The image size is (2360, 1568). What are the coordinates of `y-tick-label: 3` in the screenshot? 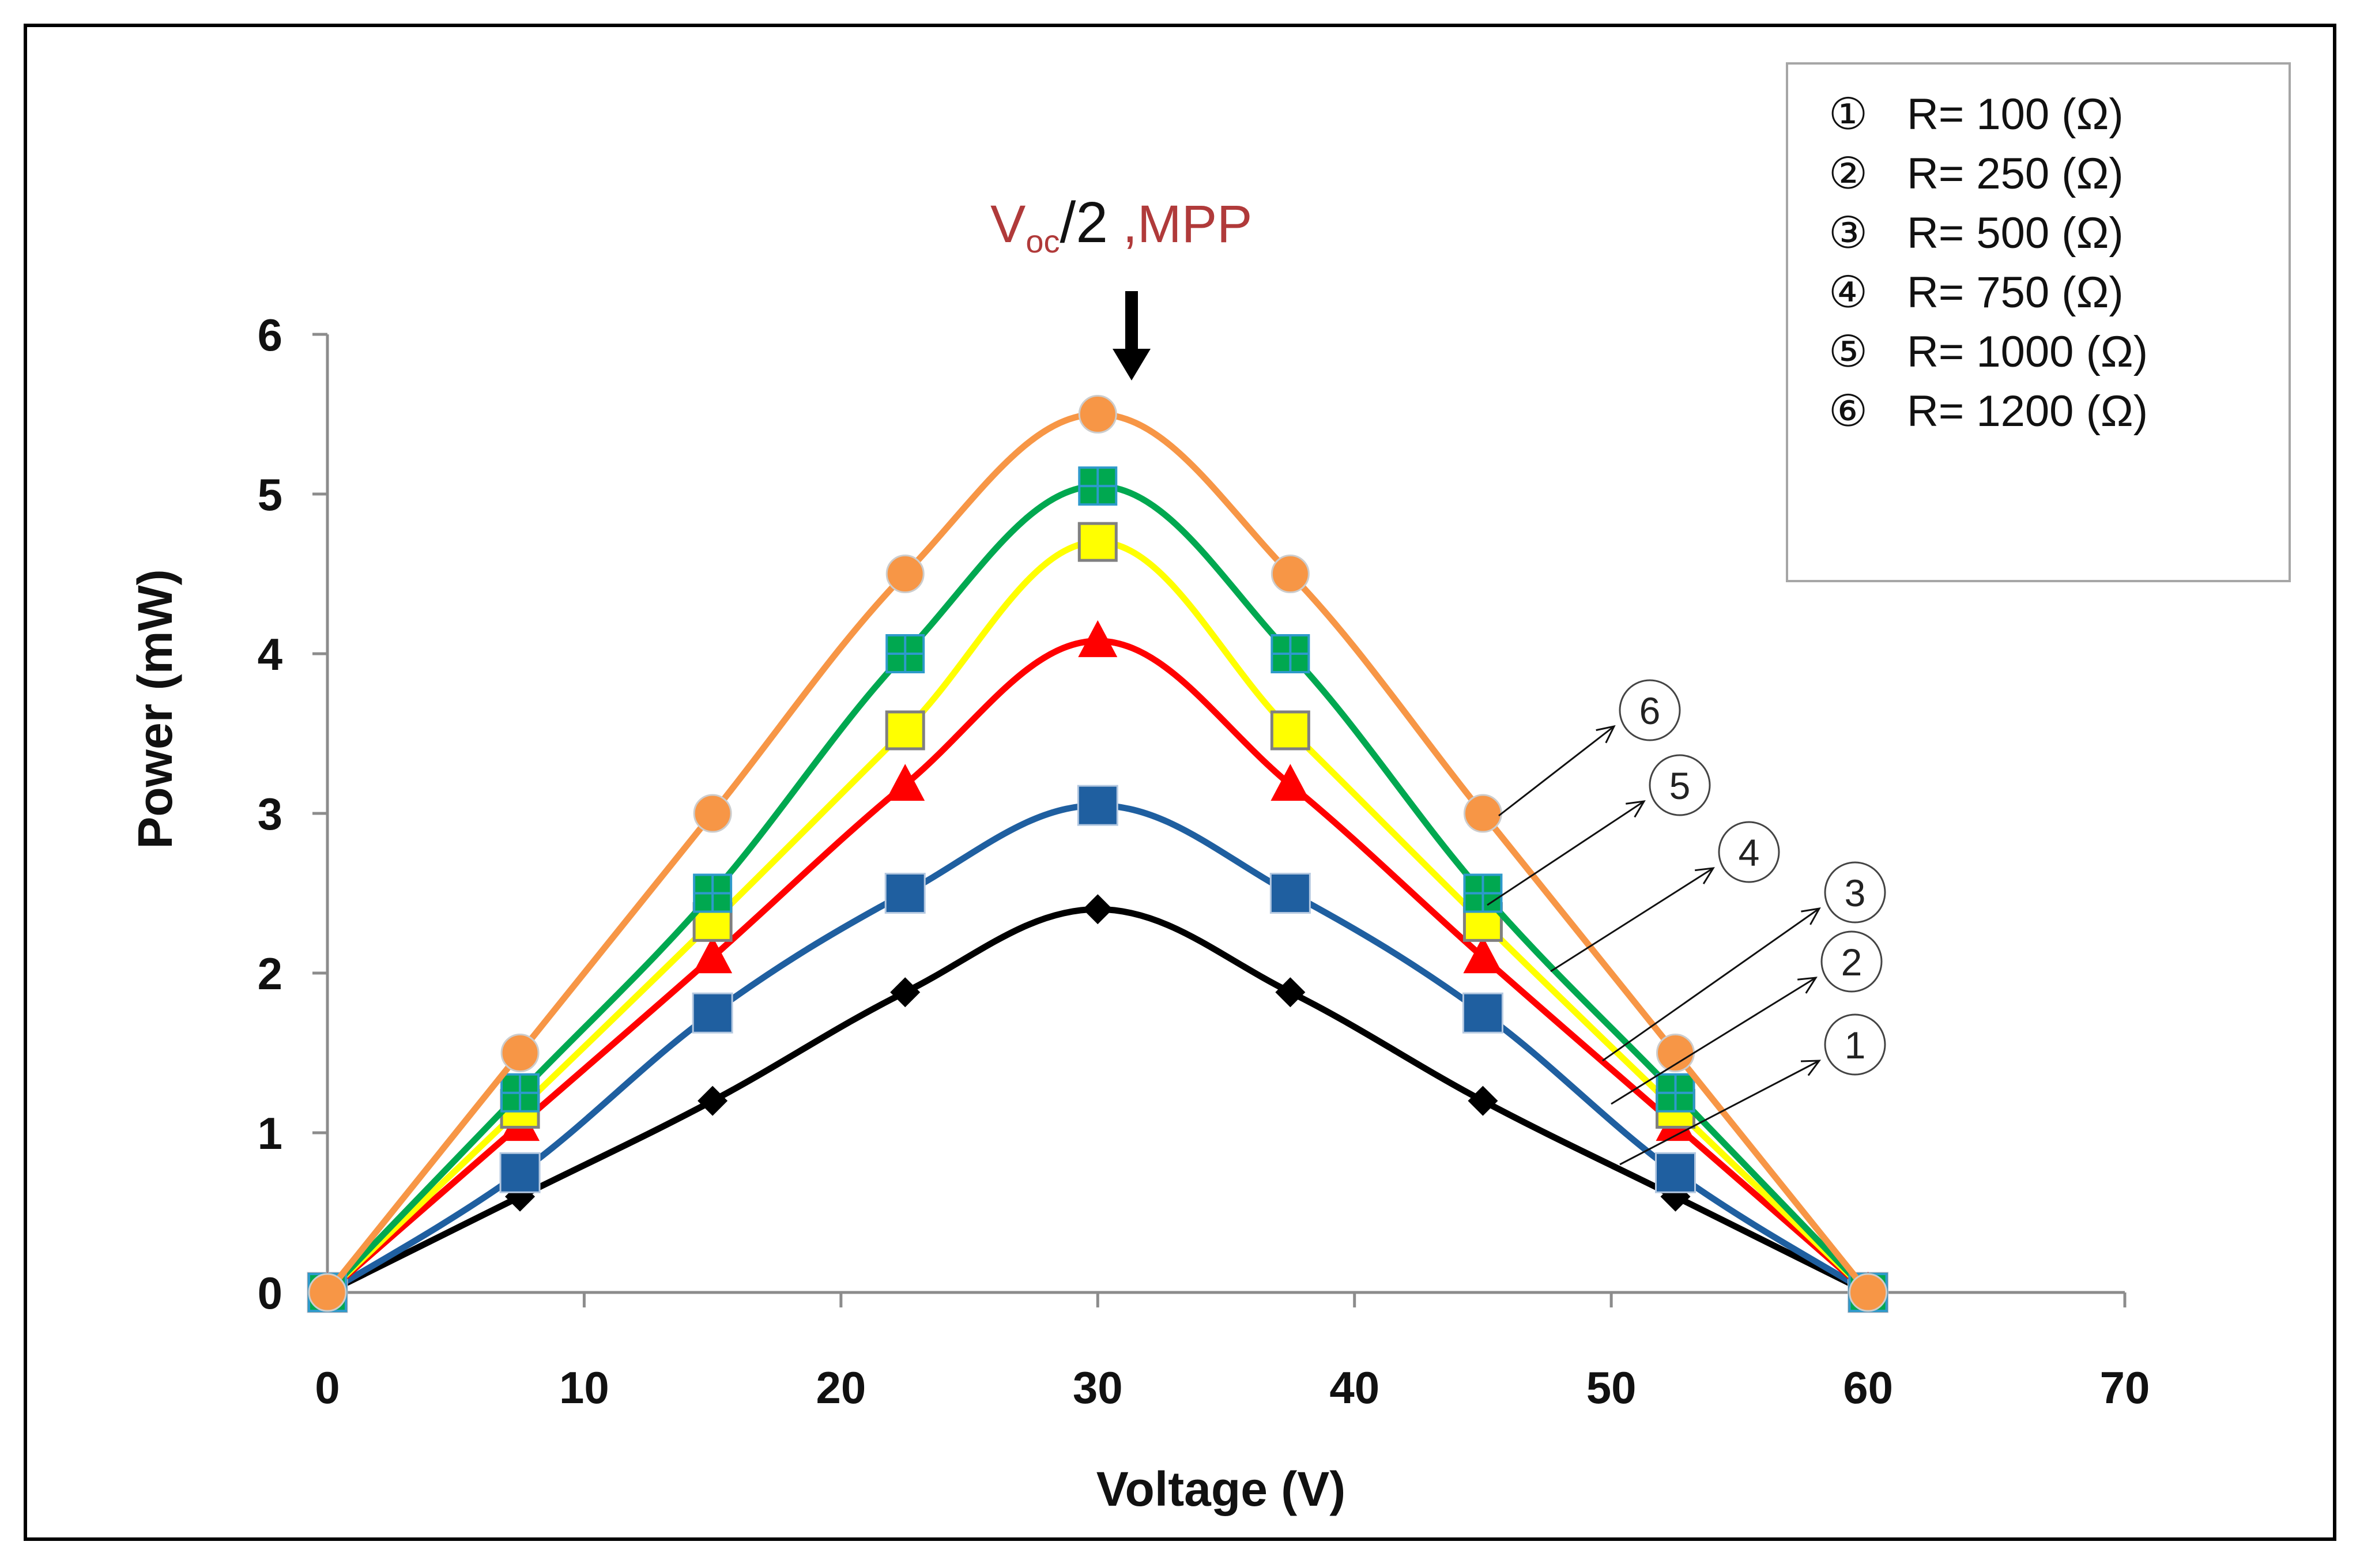 It's located at (270, 814).